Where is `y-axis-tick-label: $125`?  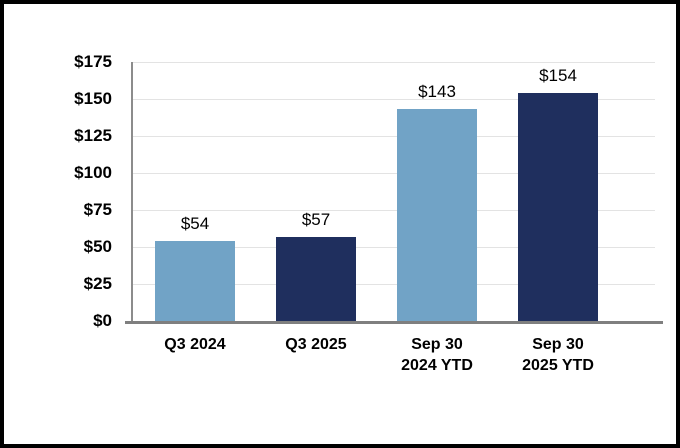
y-axis-tick-label: $125 is located at coordinates (93, 135).